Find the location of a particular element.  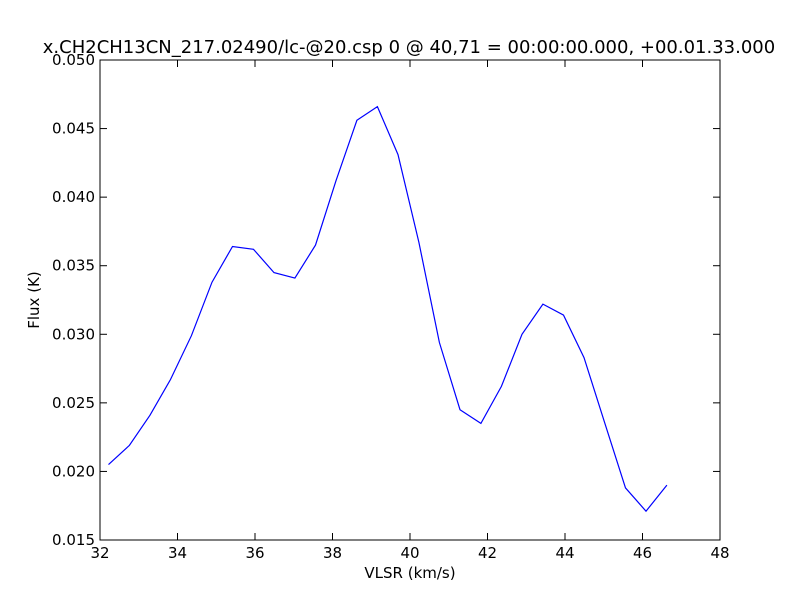

y-tick-label: 0.035 is located at coordinates (73, 266).